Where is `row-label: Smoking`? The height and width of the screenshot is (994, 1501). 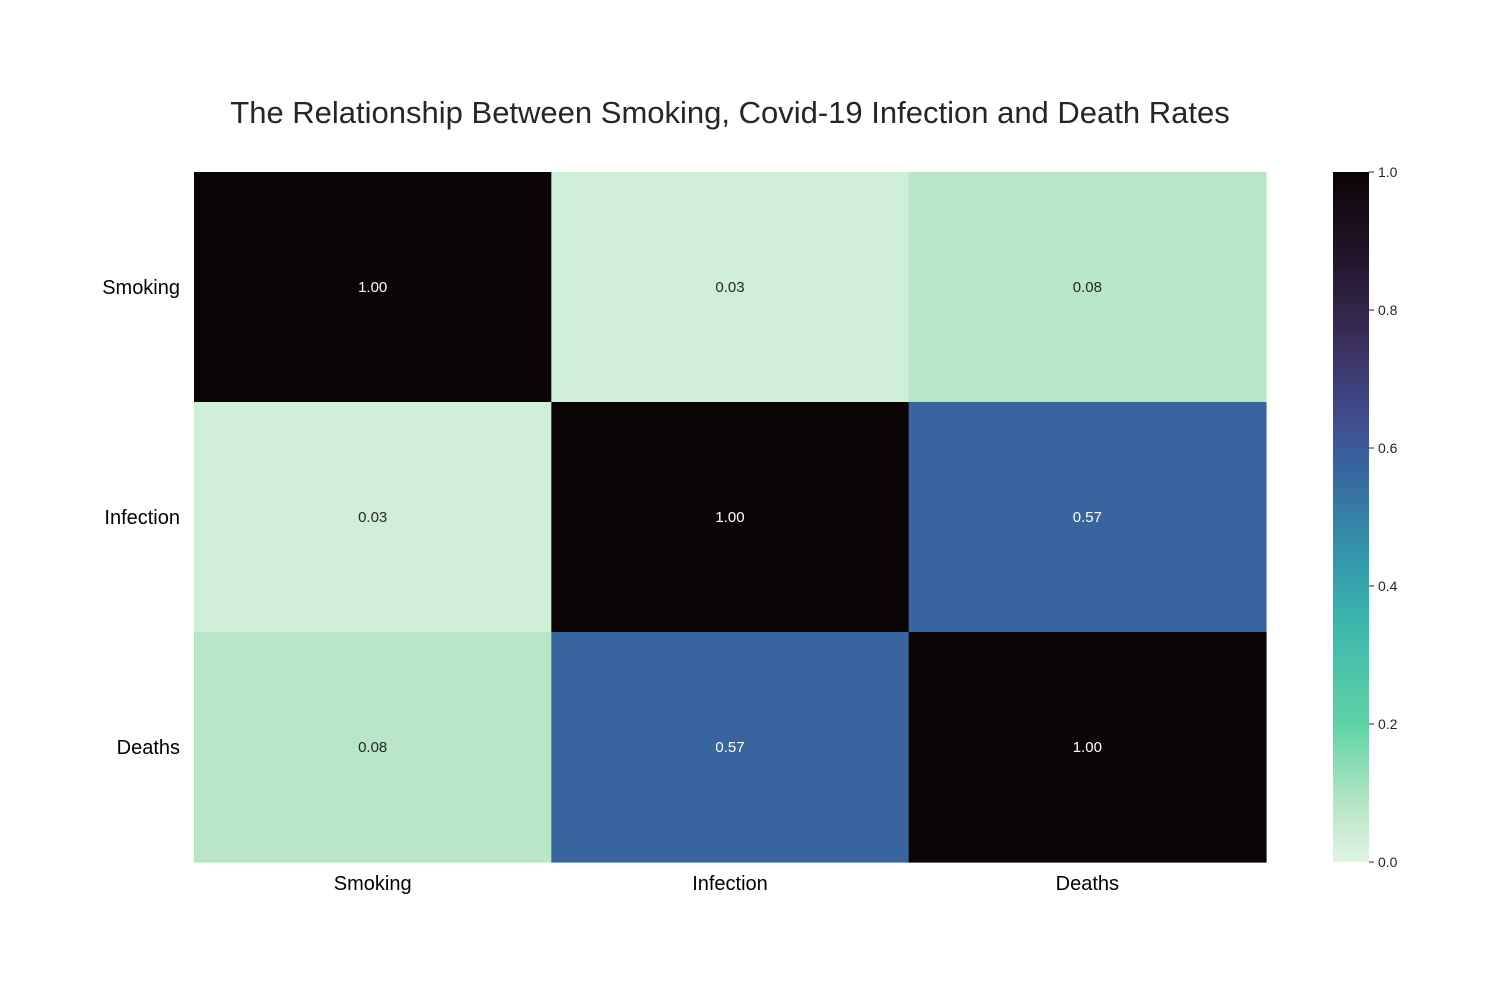
row-label: Smoking is located at coordinates (141, 288).